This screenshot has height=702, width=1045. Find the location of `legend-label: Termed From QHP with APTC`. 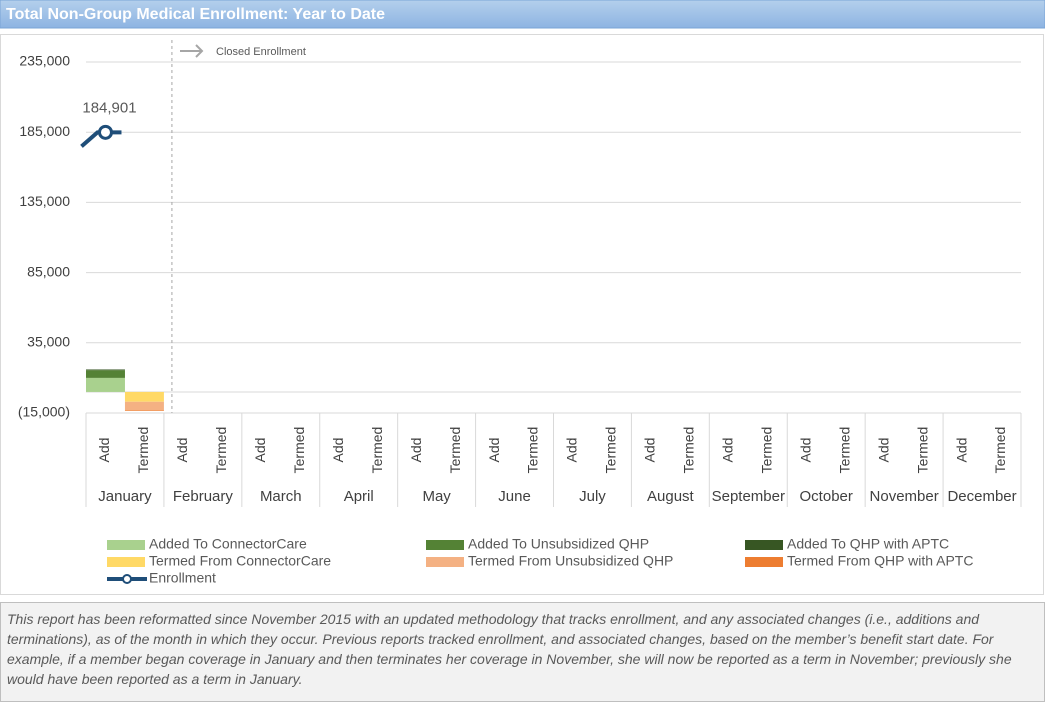

legend-label: Termed From QHP with APTC is located at coordinates (880, 561).